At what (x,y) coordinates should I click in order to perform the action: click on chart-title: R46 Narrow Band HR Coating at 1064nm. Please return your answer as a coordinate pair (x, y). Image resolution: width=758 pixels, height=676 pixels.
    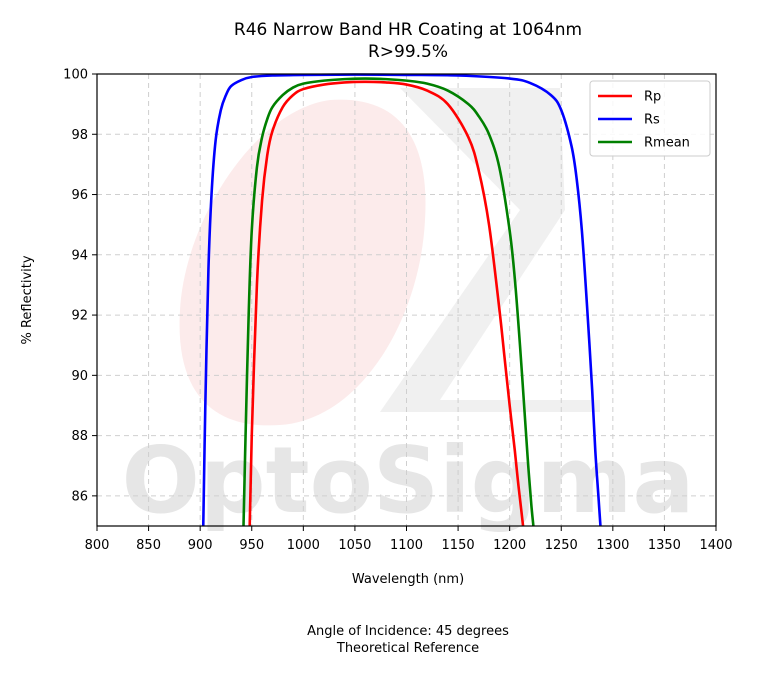
    Looking at the image, I should click on (408, 30).